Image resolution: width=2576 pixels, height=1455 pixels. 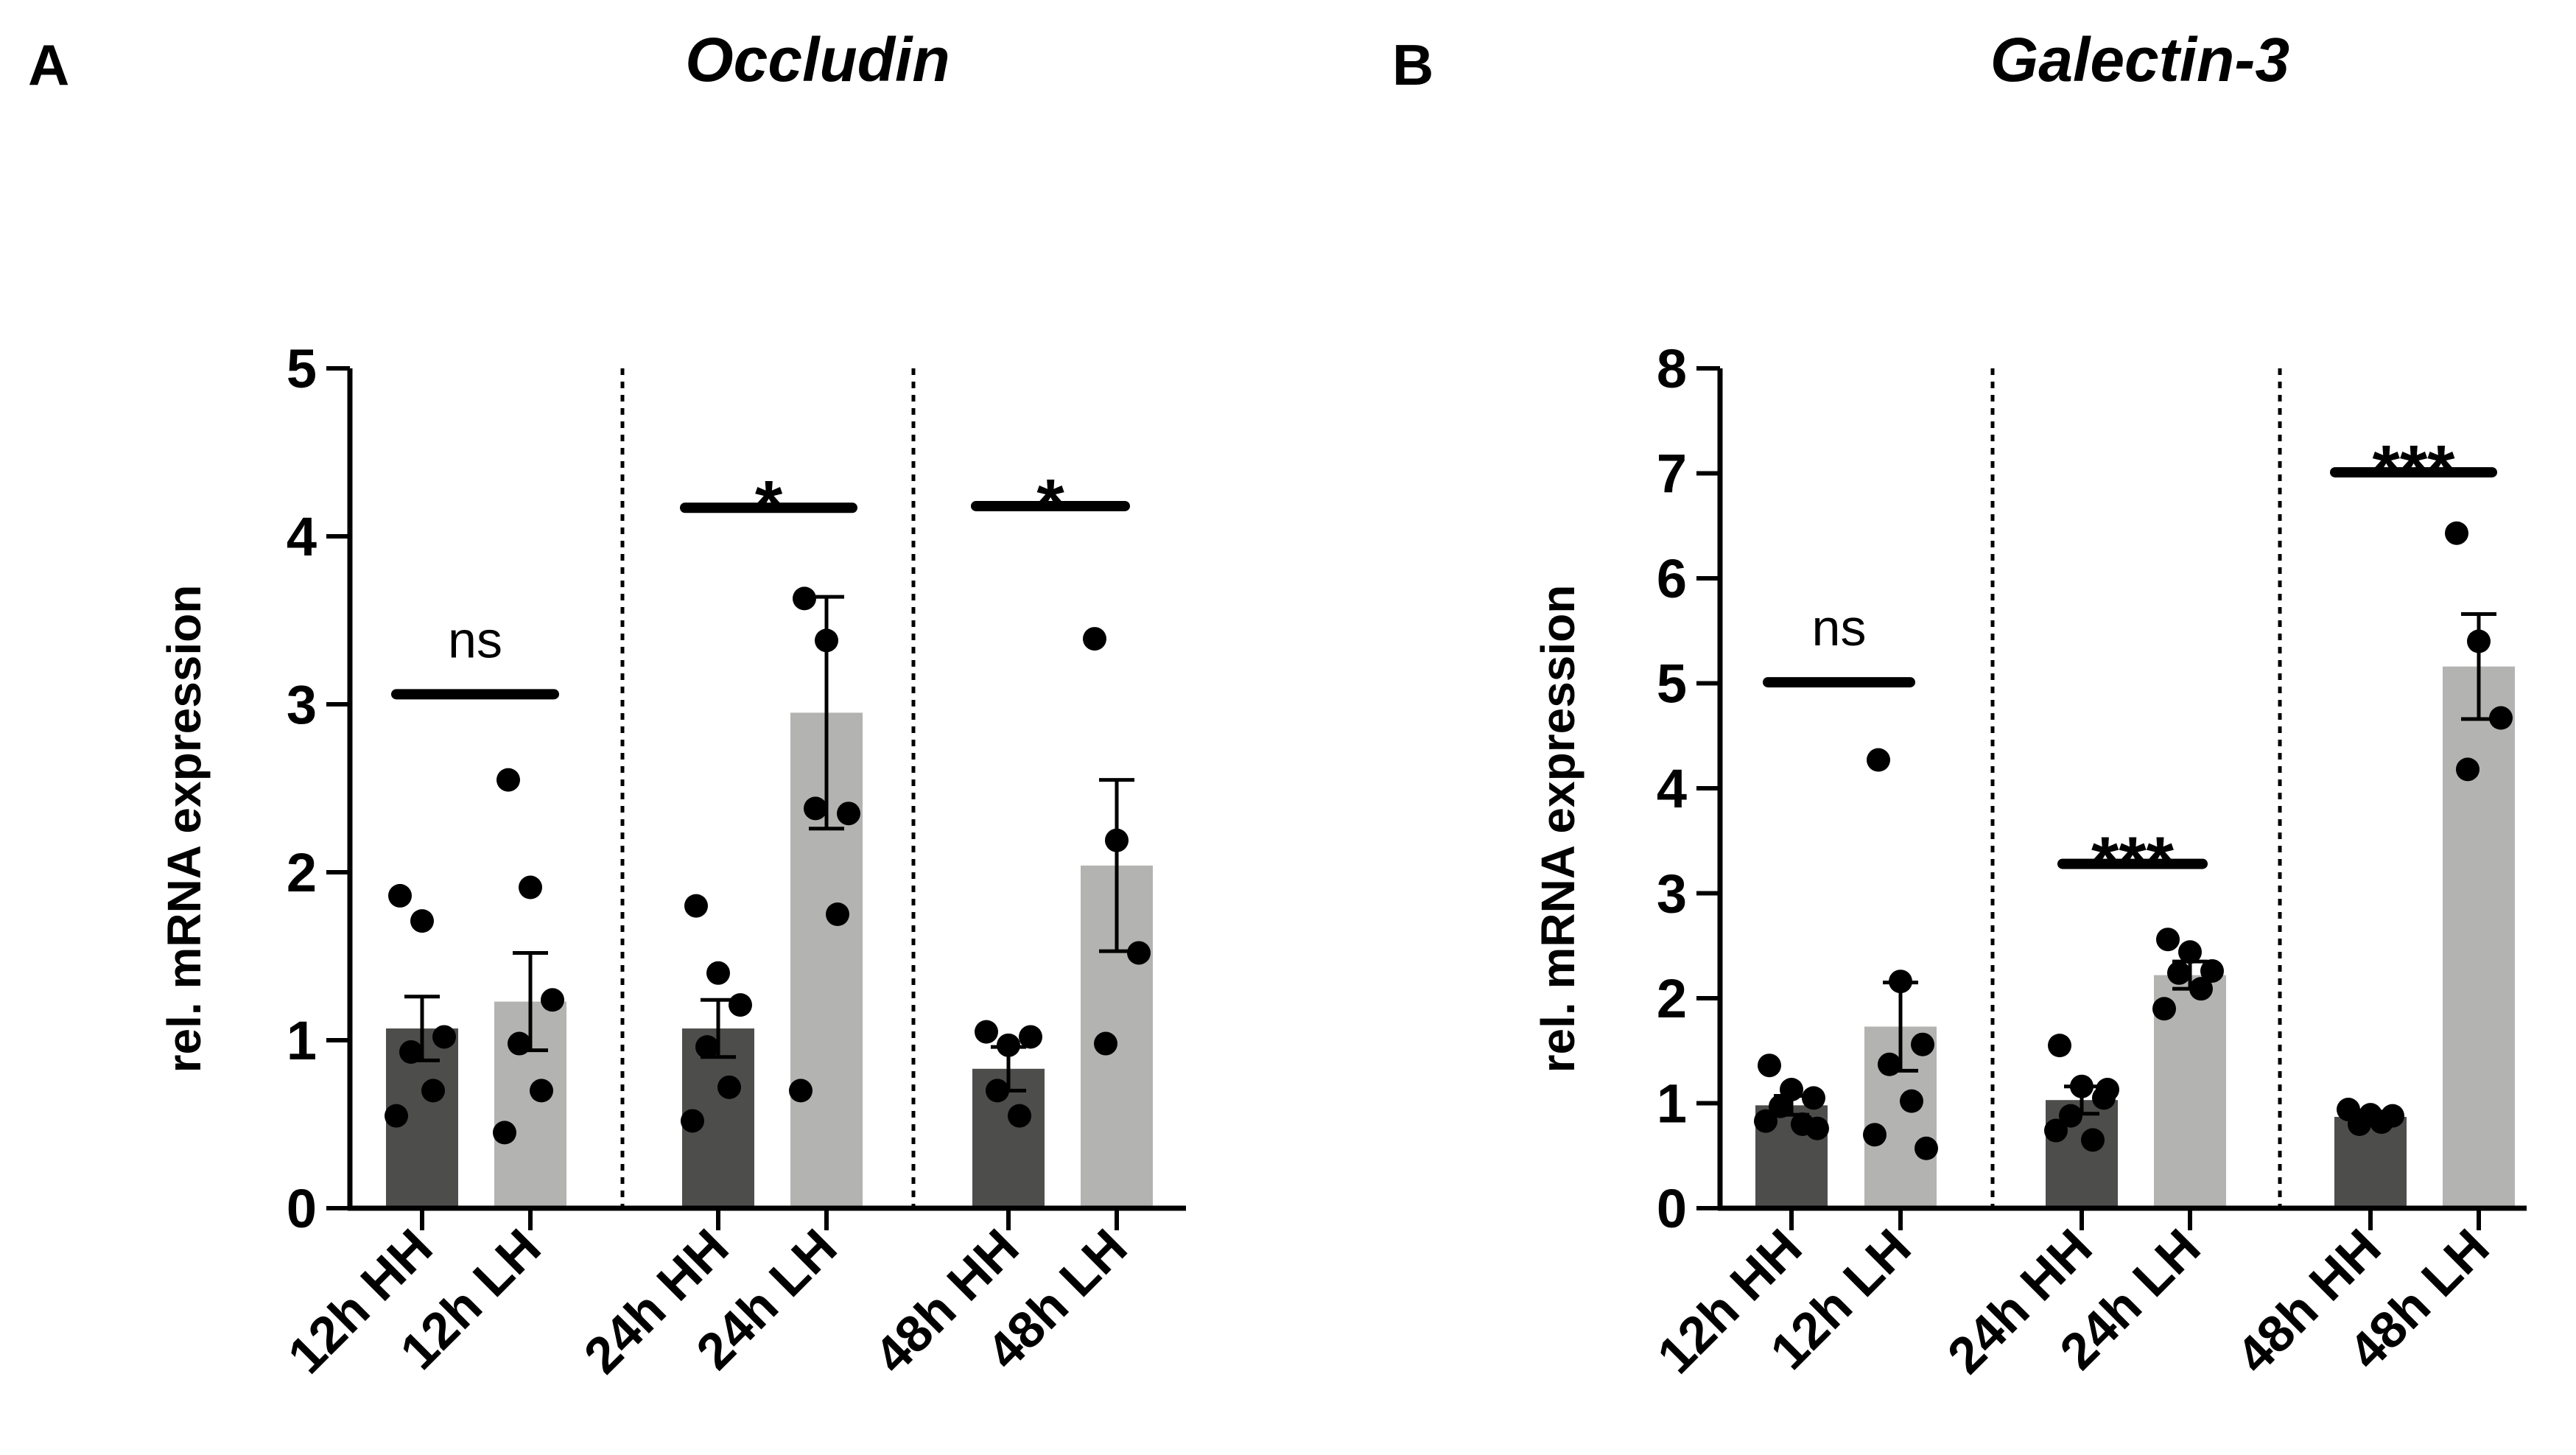 What do you see at coordinates (302, 1208) in the screenshot?
I see `panel-a-y-tick-label-0: 0` at bounding box center [302, 1208].